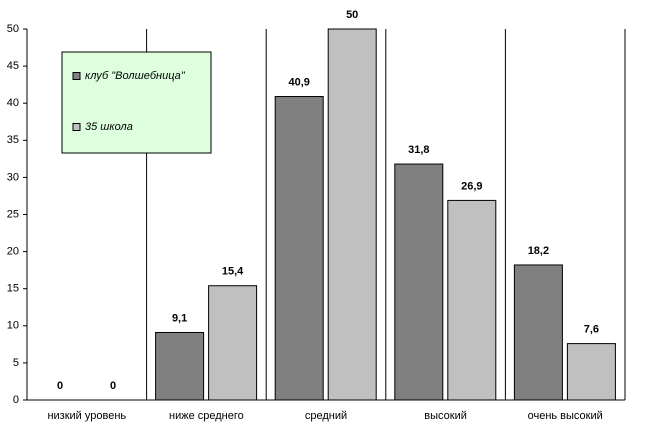 The image size is (654, 442). Describe the element at coordinates (13, 326) in the screenshot. I see `y-tick-label: 10` at that location.